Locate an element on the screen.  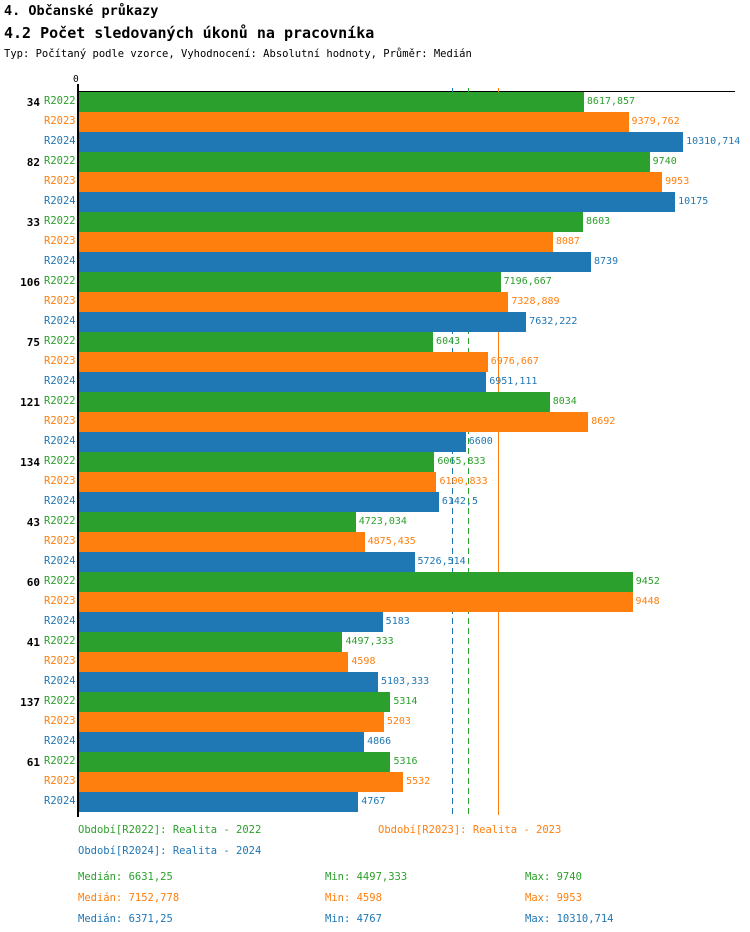
bar-value-label: 4875,435 is located at coordinates (391, 541).